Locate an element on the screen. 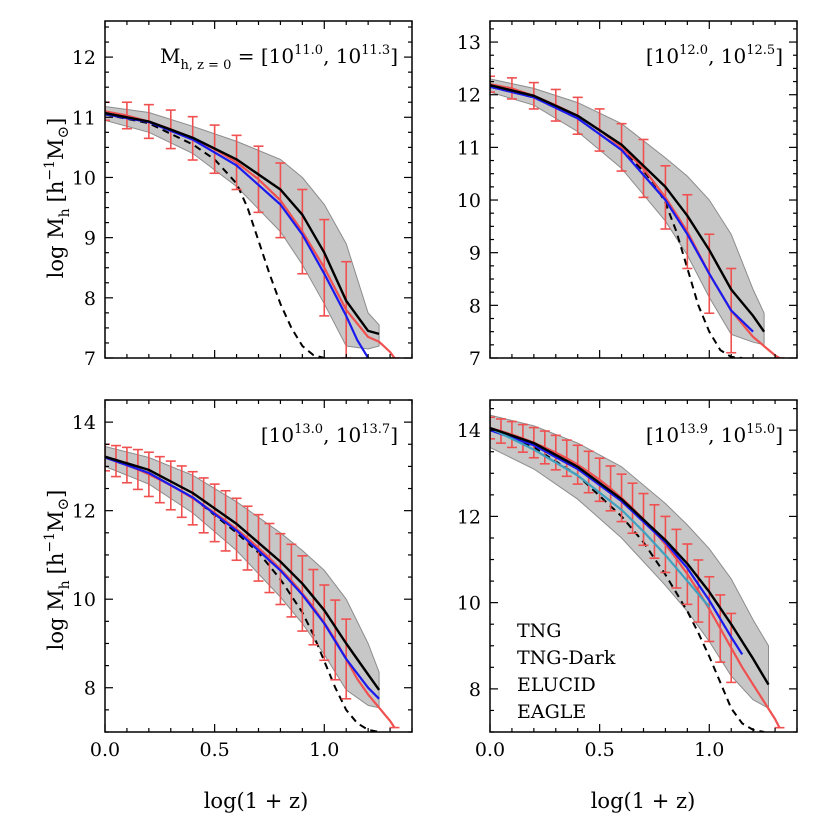  x-axis-label-left: log(1 + z) is located at coordinates (256, 801).